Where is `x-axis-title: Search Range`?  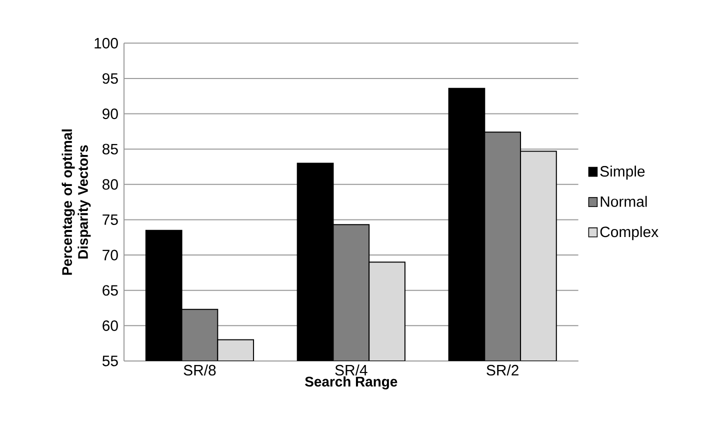
x-axis-title: Search Range is located at coordinates (351, 383).